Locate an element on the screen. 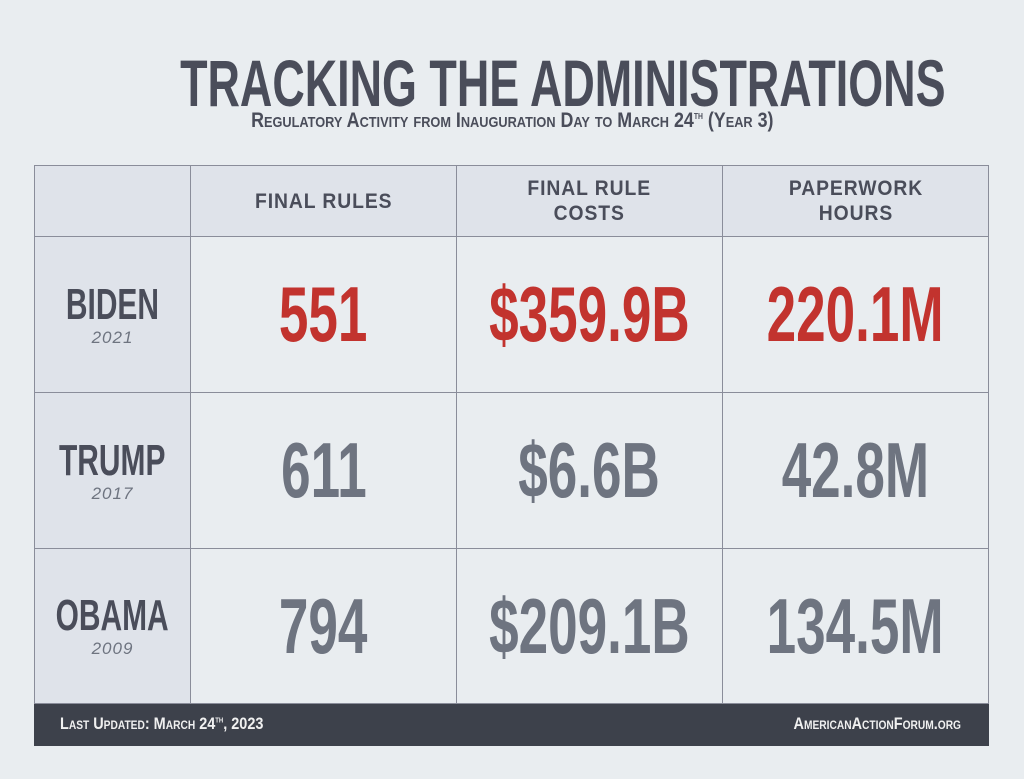 The width and height of the screenshot is (1024, 779). cell-paperwork-hours: 220.1M is located at coordinates (855, 315).